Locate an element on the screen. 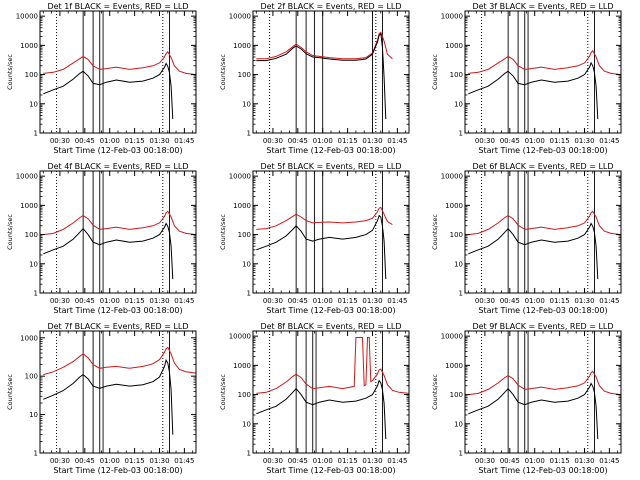  panel-title: Det 9f BLACK = Events, RED = LLD is located at coordinates (542, 326).